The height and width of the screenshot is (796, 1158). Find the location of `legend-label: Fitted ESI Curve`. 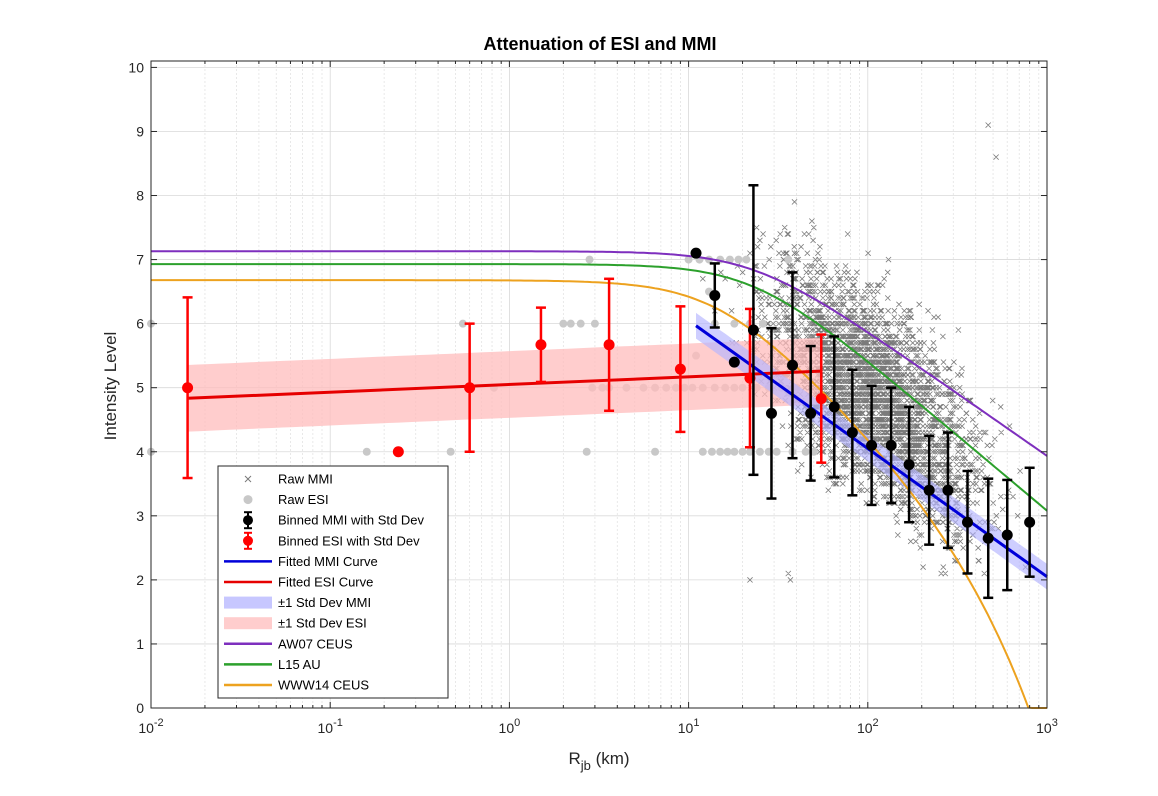

legend-label: Fitted ESI Curve is located at coordinates (325, 582).